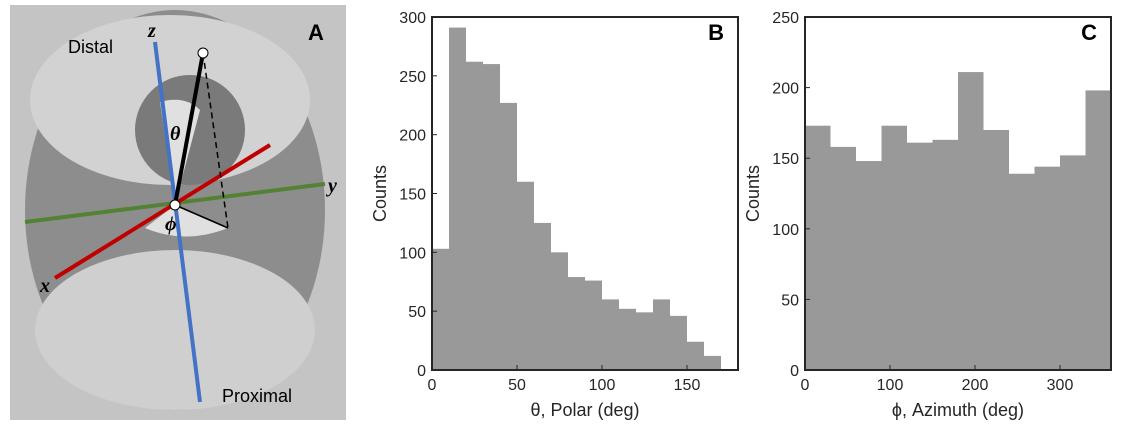  I want to click on x-tick-label: 50, so click(517, 385).